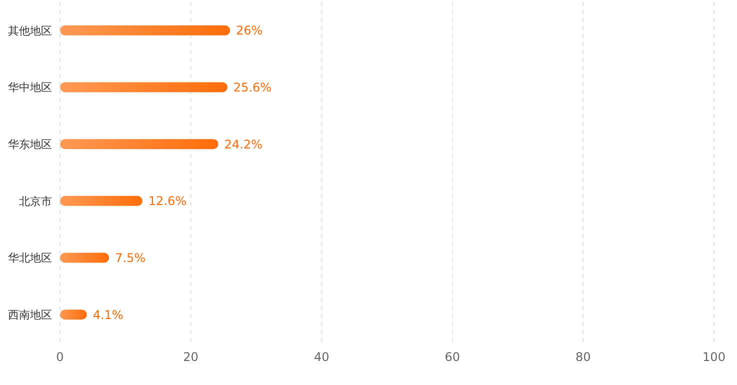 The height and width of the screenshot is (385, 737). What do you see at coordinates (60, 357) in the screenshot?
I see `x-tick-label: 0` at bounding box center [60, 357].